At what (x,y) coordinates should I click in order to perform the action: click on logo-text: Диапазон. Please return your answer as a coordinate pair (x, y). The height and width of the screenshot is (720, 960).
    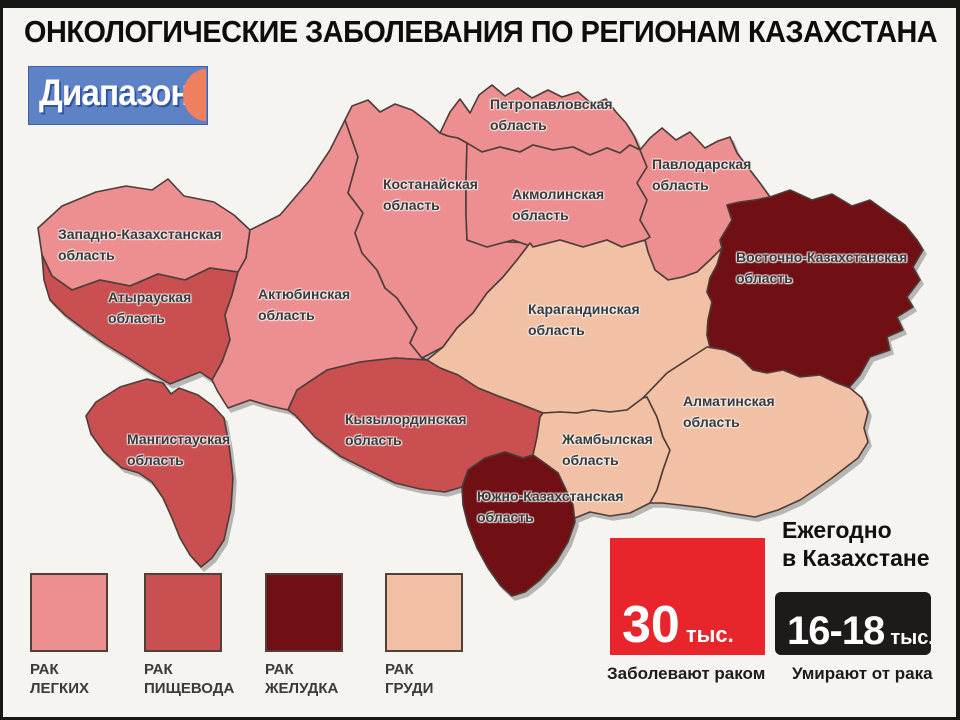
    Looking at the image, I should click on (115, 92).